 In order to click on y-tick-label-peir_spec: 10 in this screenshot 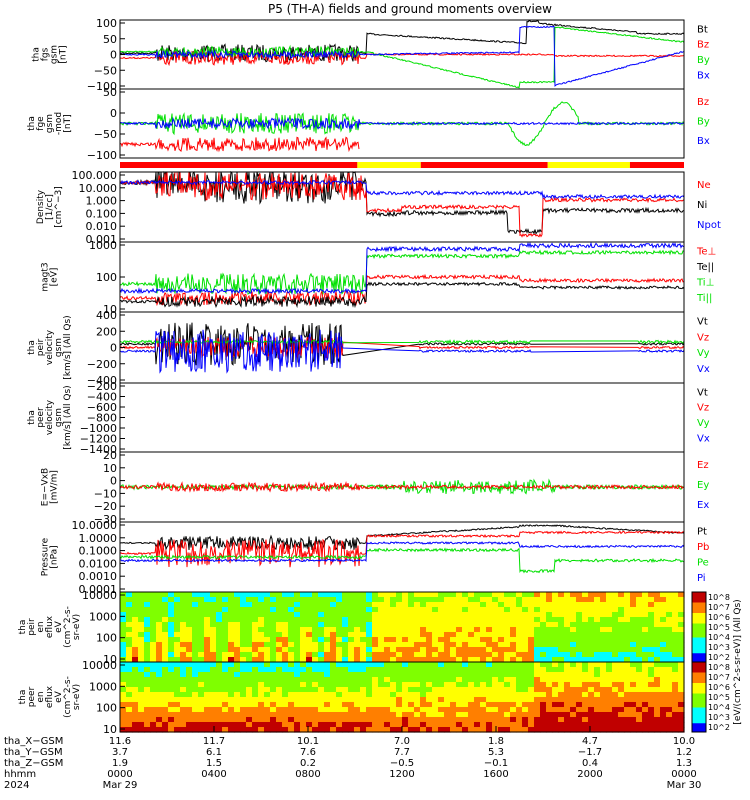, I will do `click(110, 659)`.